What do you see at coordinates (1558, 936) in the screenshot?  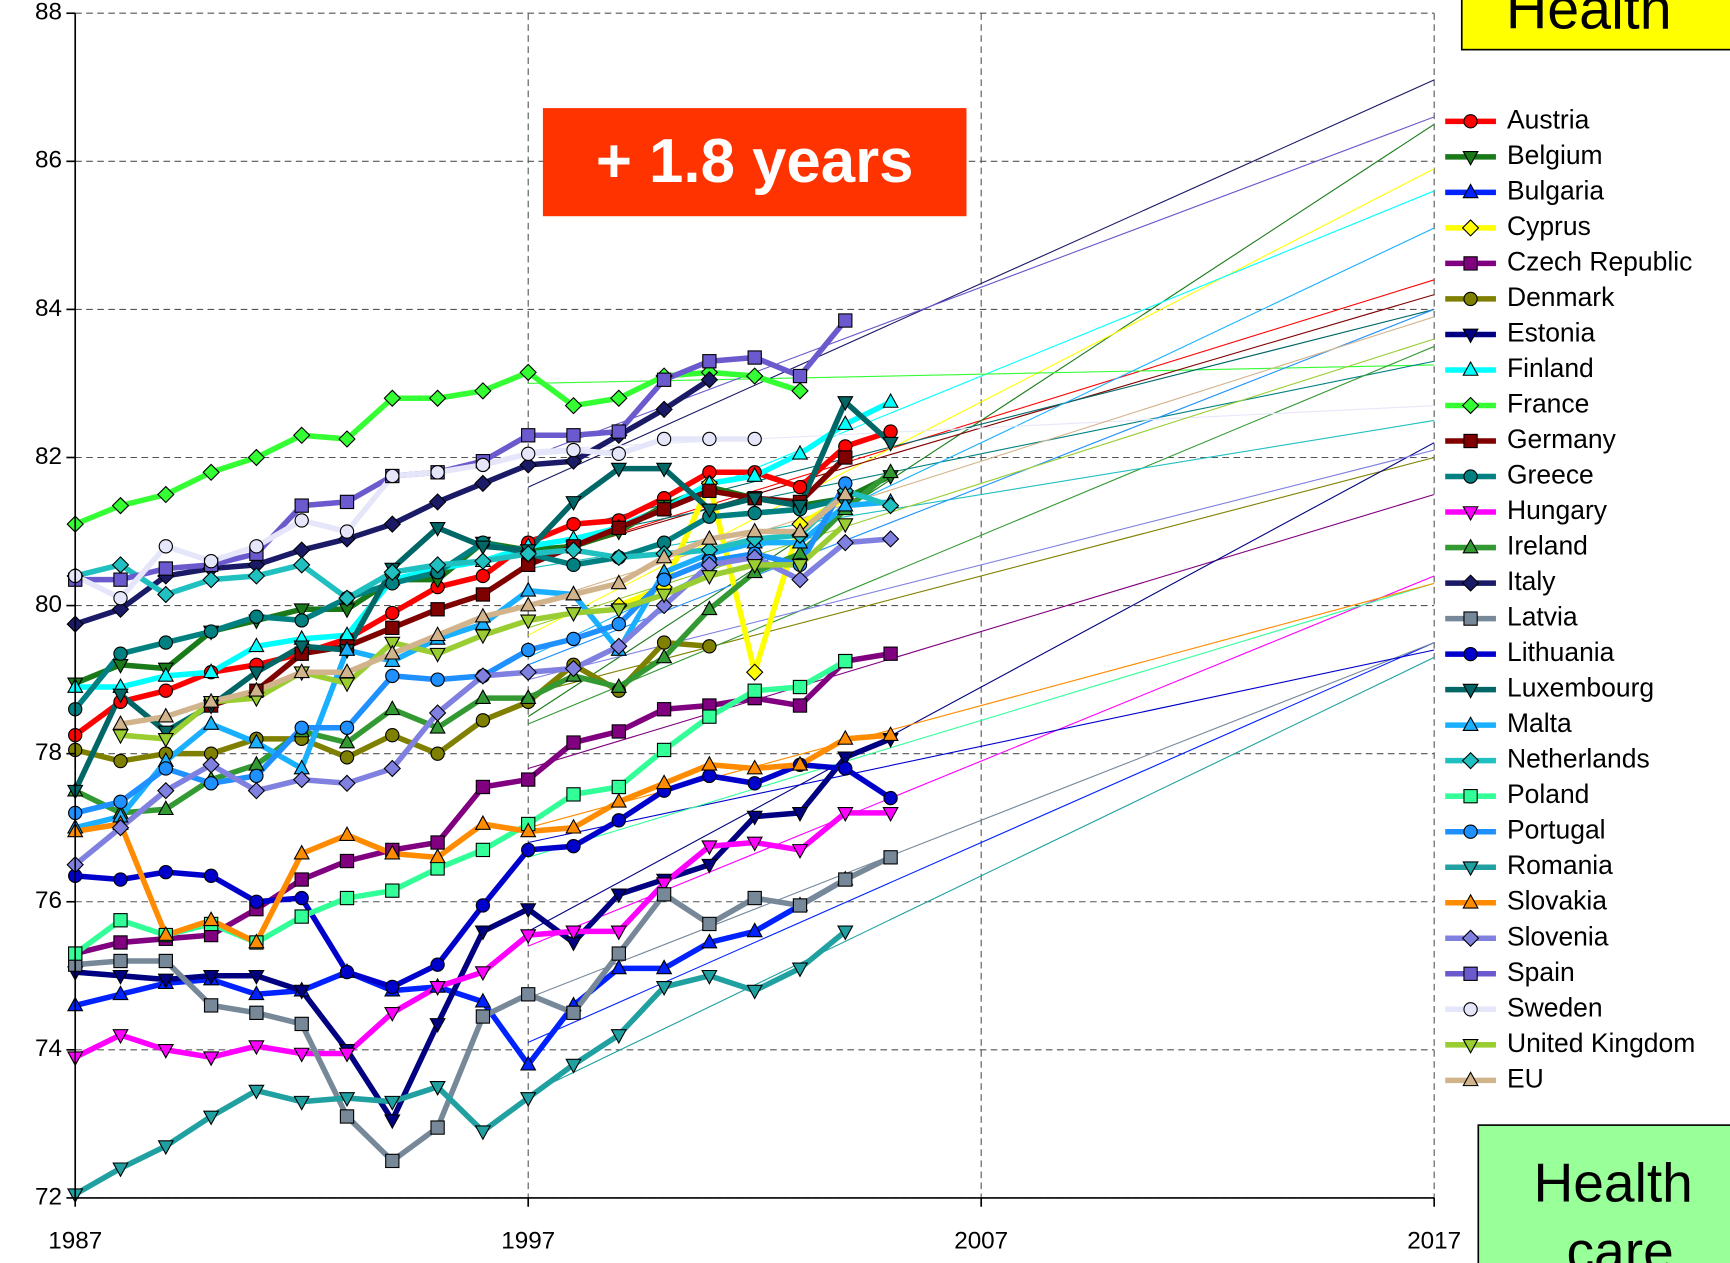 I see `legend-label: Slovenia` at bounding box center [1558, 936].